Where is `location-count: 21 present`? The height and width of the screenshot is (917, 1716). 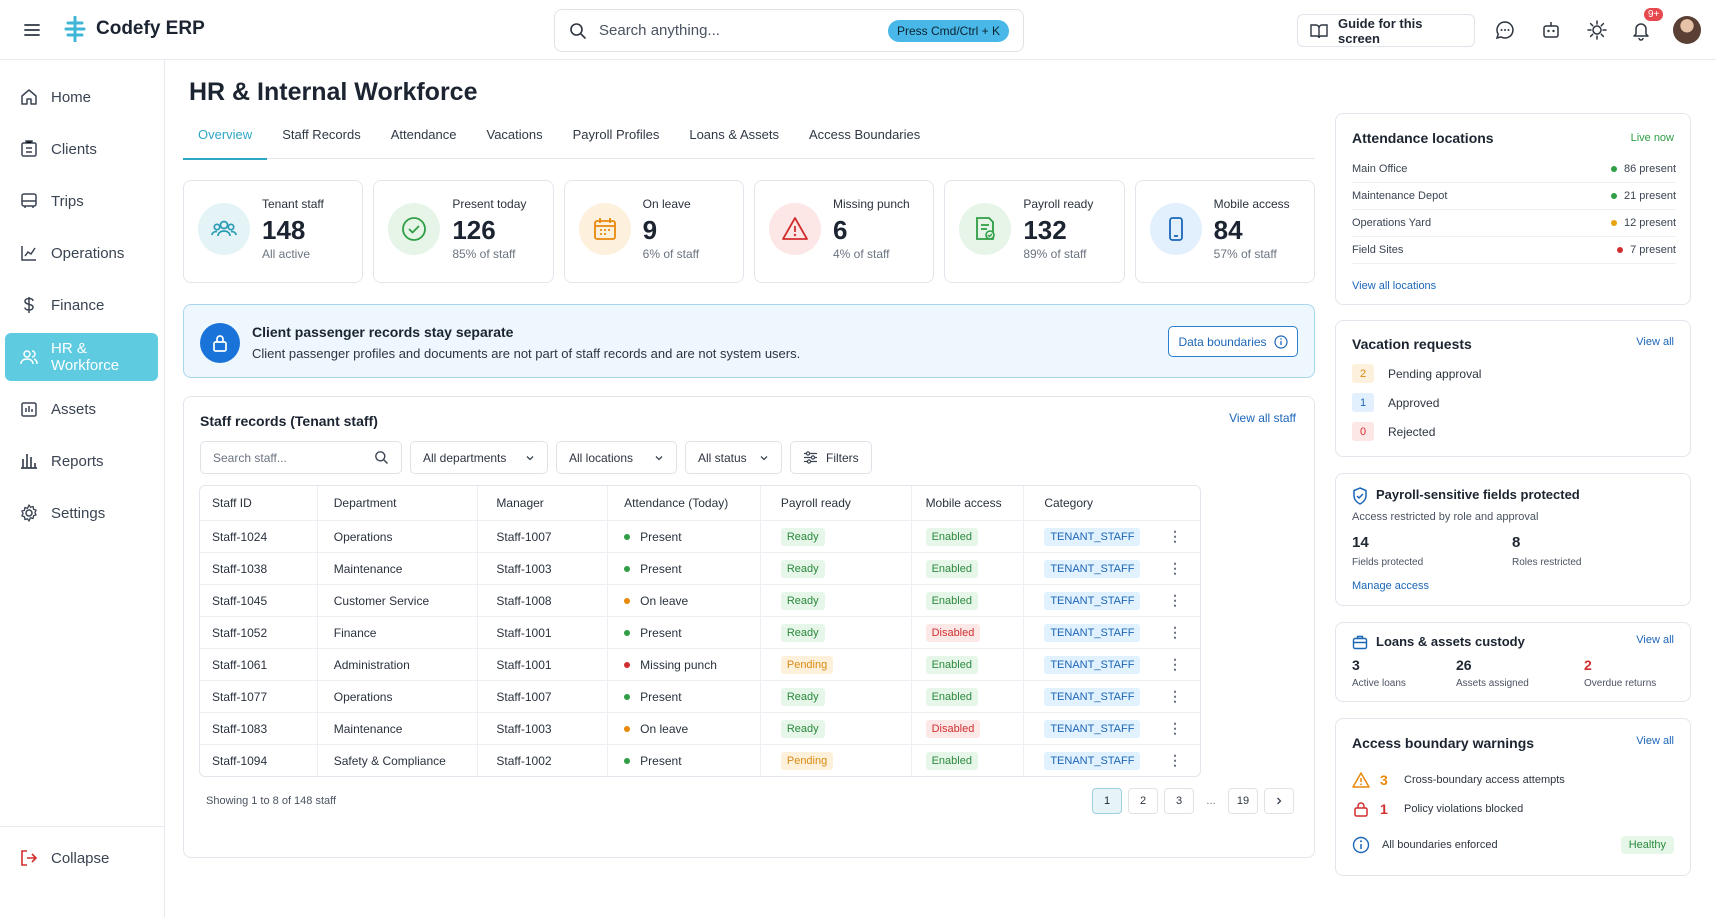 location-count: 21 present is located at coordinates (1650, 196).